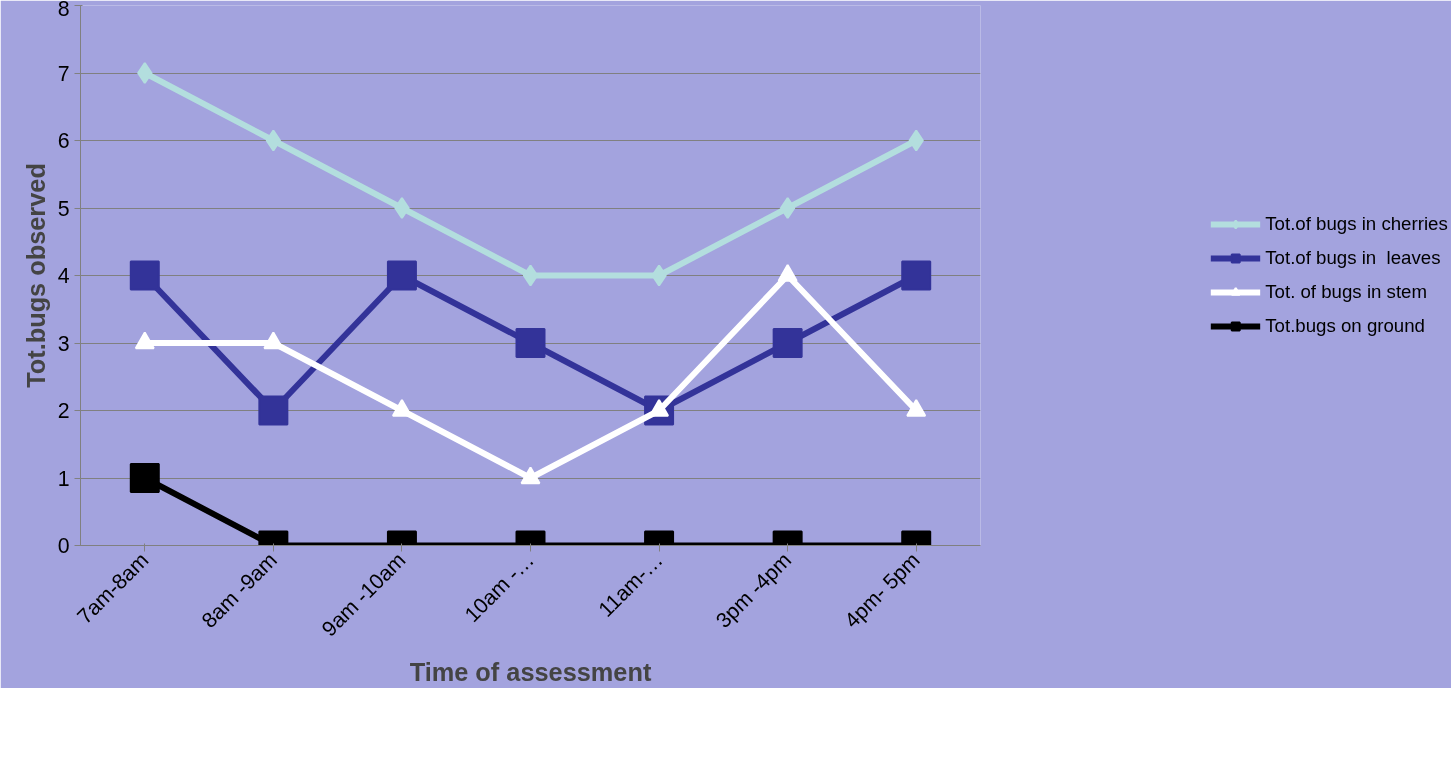 This screenshot has width=1451, height=757. Describe the element at coordinates (63, 141) in the screenshot. I see `y-tick-label: 6` at that location.